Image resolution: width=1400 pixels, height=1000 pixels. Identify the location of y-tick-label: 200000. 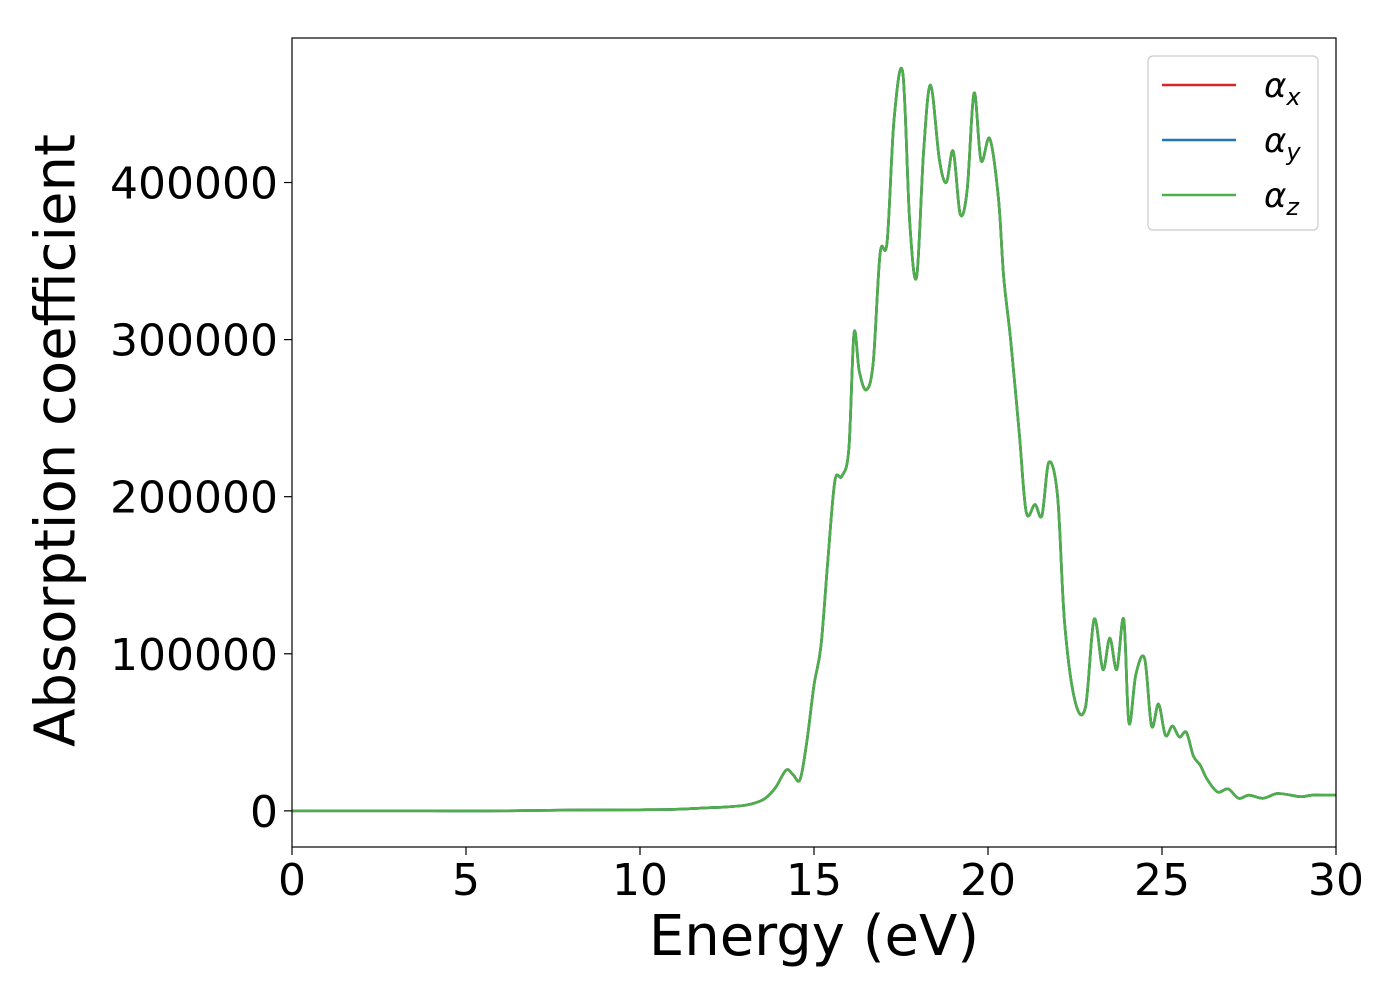
(194, 498).